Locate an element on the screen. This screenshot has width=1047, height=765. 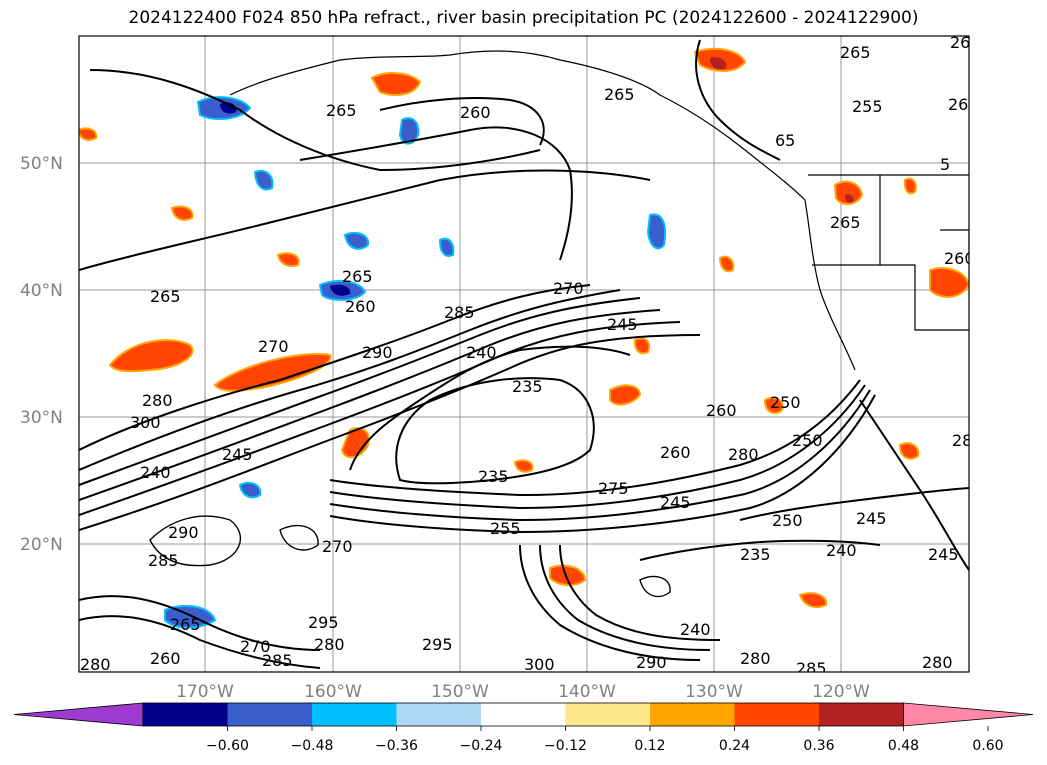
colorbar-tick-label: 0.36 is located at coordinates (818, 746).